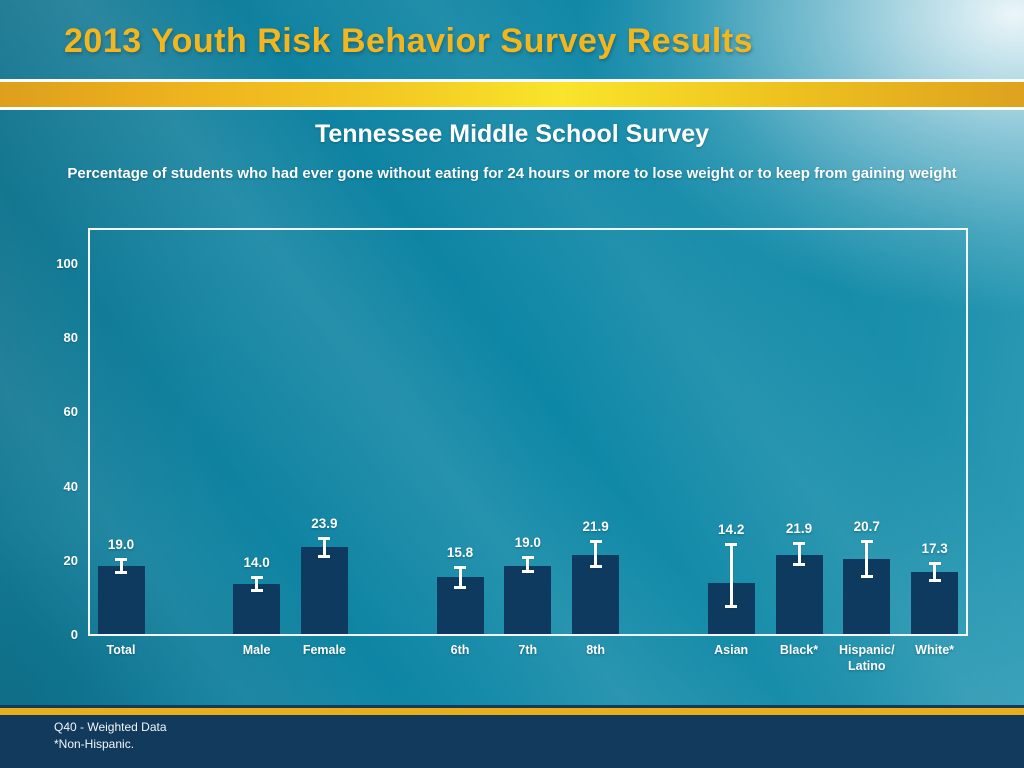 Image resolution: width=1024 pixels, height=768 pixels. Describe the element at coordinates (121, 599) in the screenshot. I see `bar-total` at that location.